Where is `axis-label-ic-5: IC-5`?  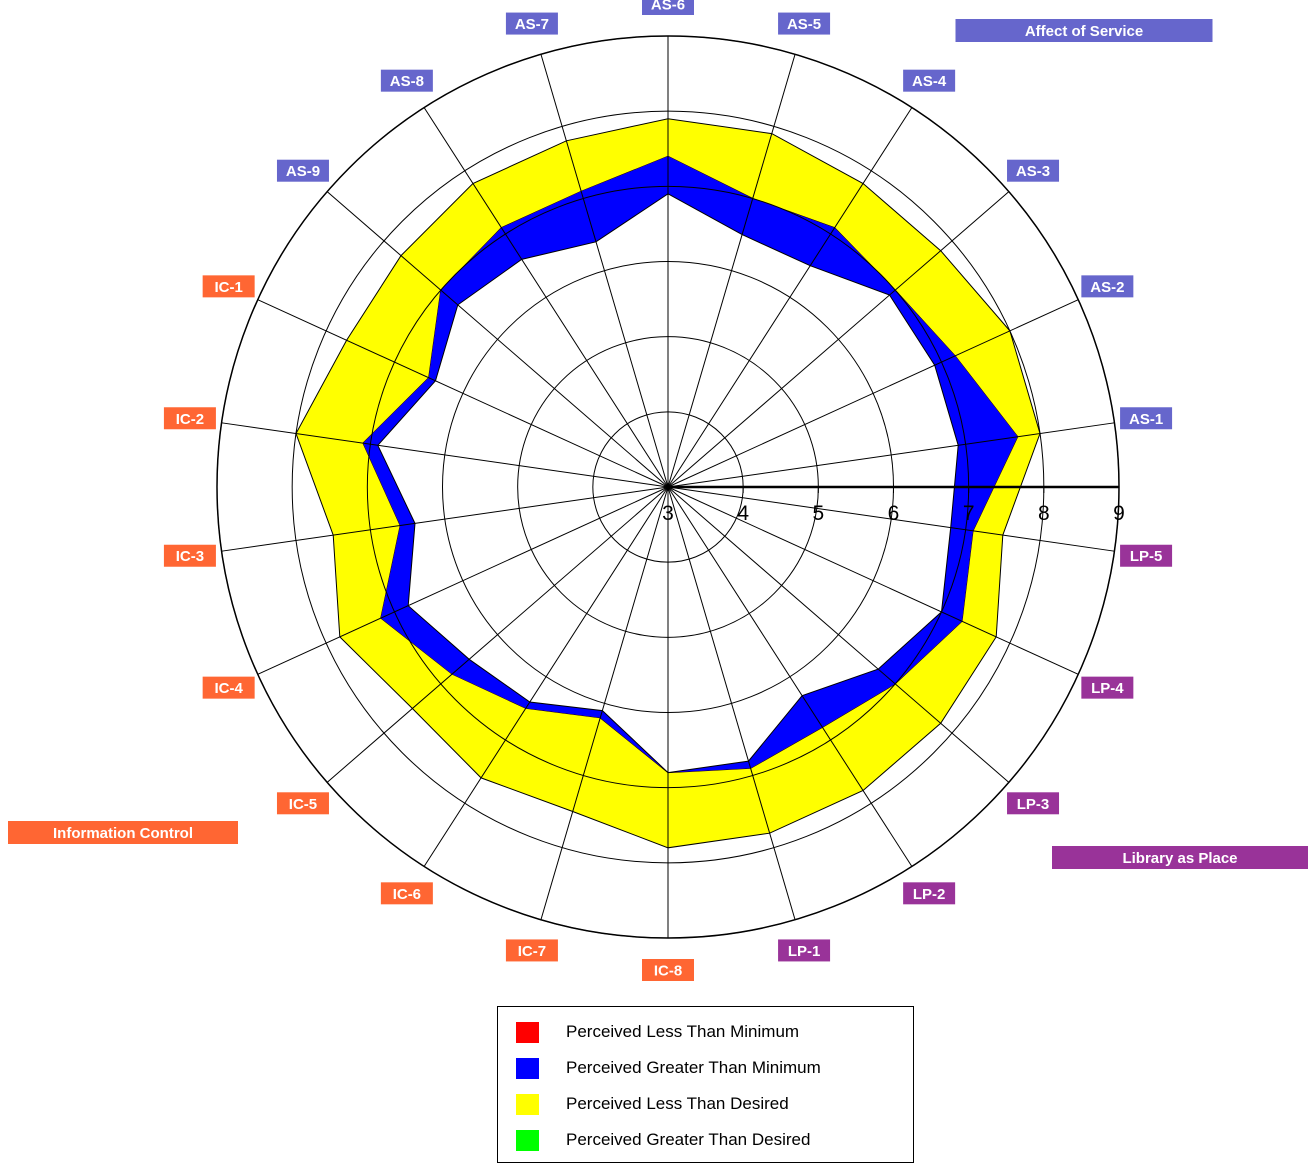
axis-label-ic-5: IC-5 is located at coordinates (303, 804).